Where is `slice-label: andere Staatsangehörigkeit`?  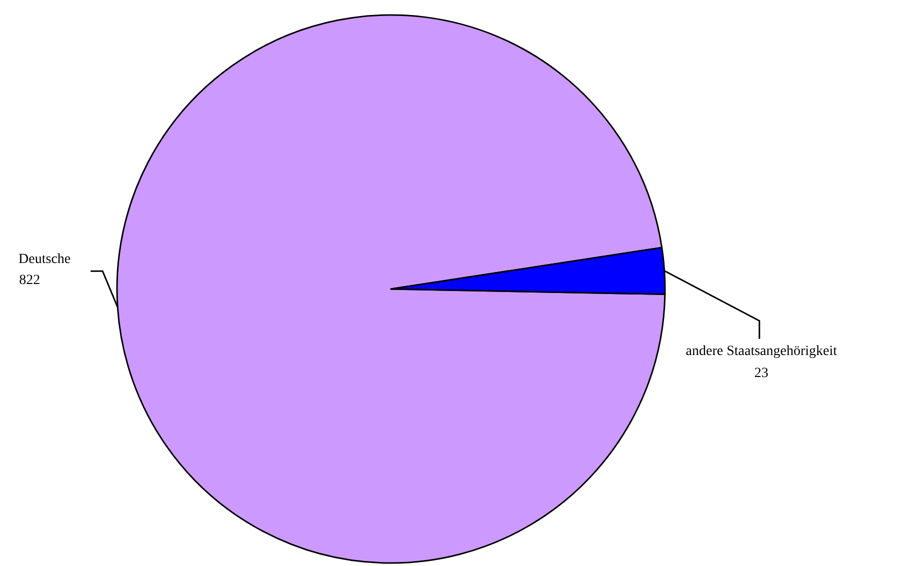 slice-label: andere Staatsangehörigkeit is located at coordinates (762, 351).